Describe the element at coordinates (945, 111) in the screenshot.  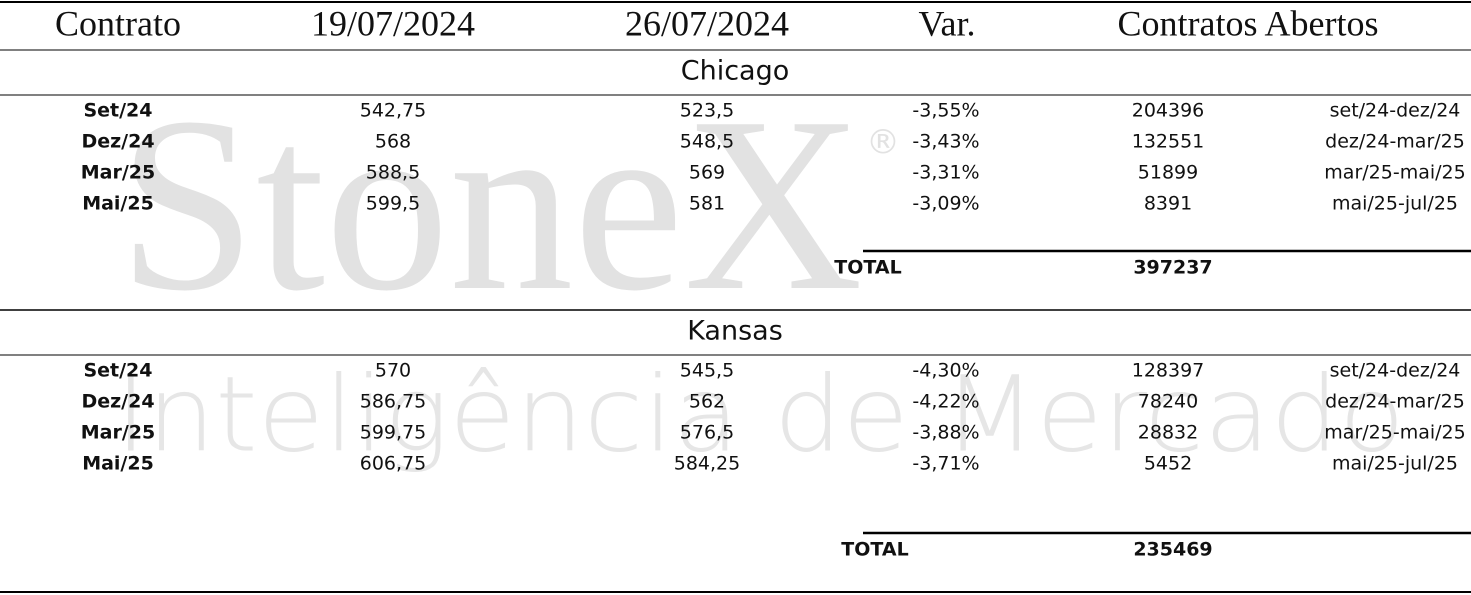
I see `cell: -3,55%` at that location.